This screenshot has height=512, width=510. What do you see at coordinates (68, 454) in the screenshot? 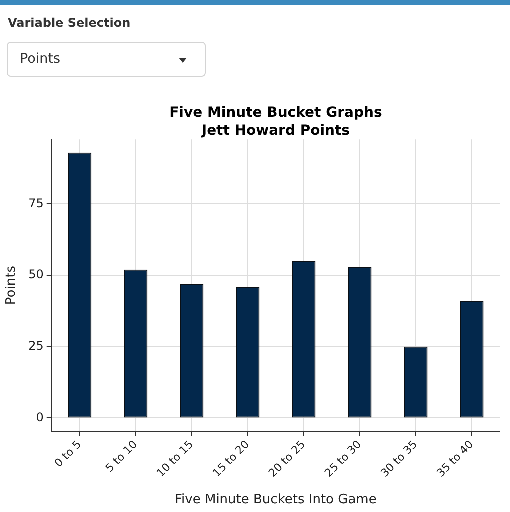
I see `x-tick-label: 0 to 5` at bounding box center [68, 454].